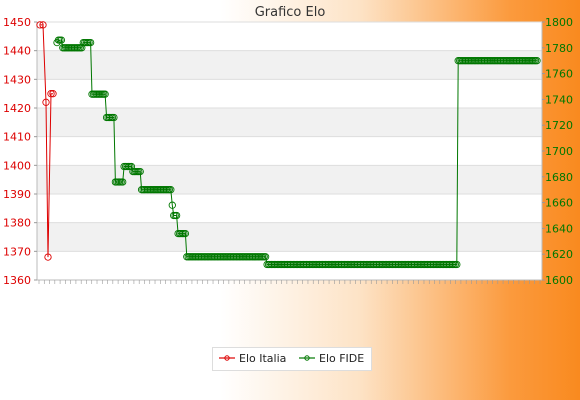 The height and width of the screenshot is (400, 580). I want to click on y-right-tick-label: 1800, so click(559, 22).